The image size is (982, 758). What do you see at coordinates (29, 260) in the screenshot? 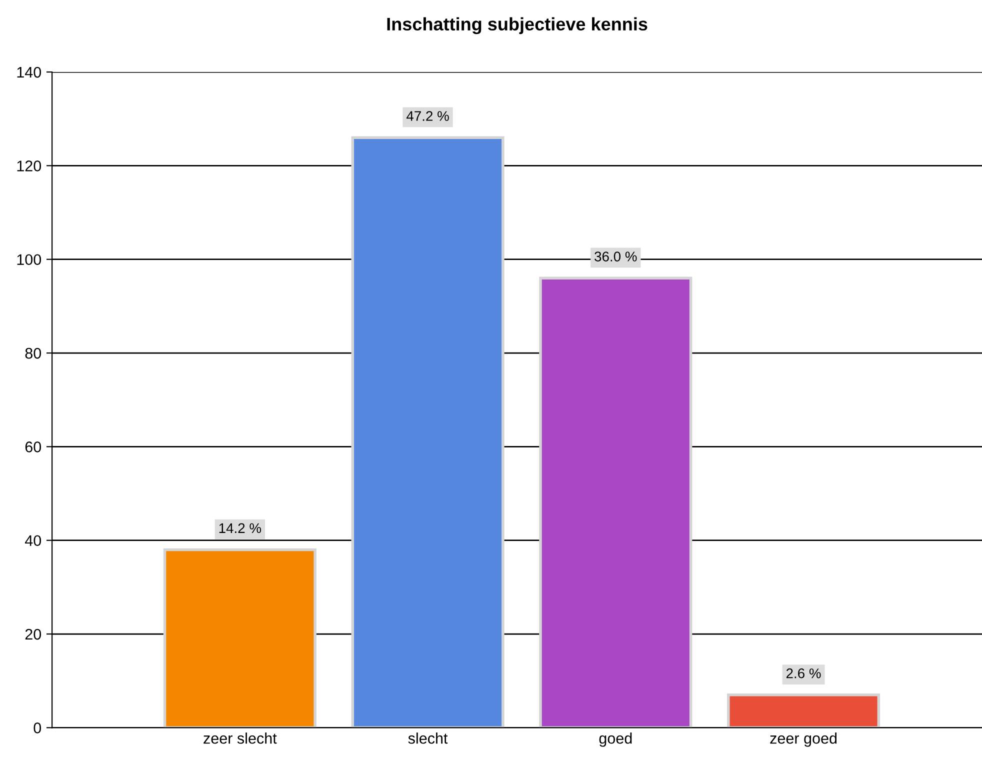
I see `y-tick-label: 100` at bounding box center [29, 260].